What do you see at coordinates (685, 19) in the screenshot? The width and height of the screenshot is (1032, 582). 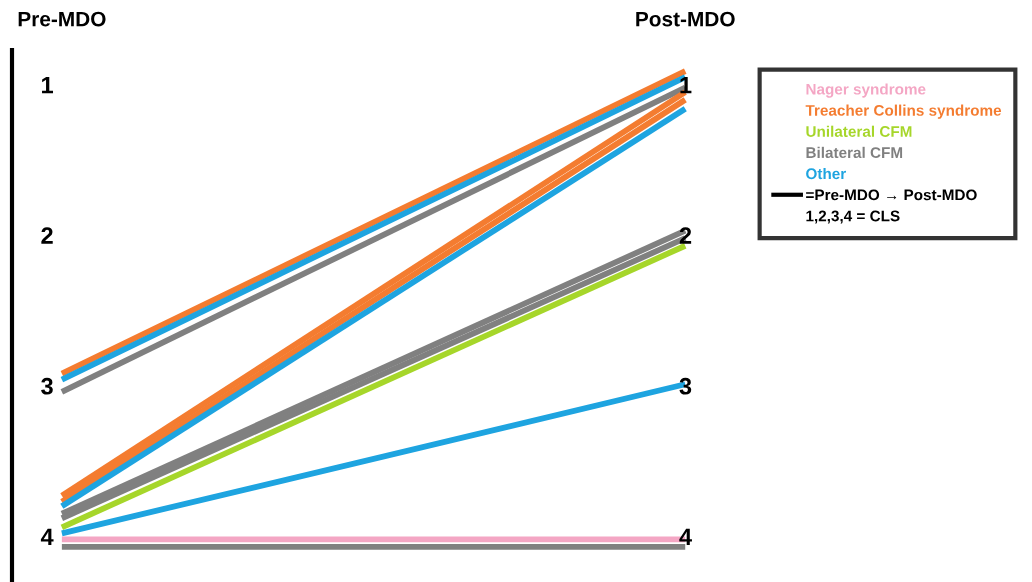 I see `x-tick-label: Post-MDO` at bounding box center [685, 19].